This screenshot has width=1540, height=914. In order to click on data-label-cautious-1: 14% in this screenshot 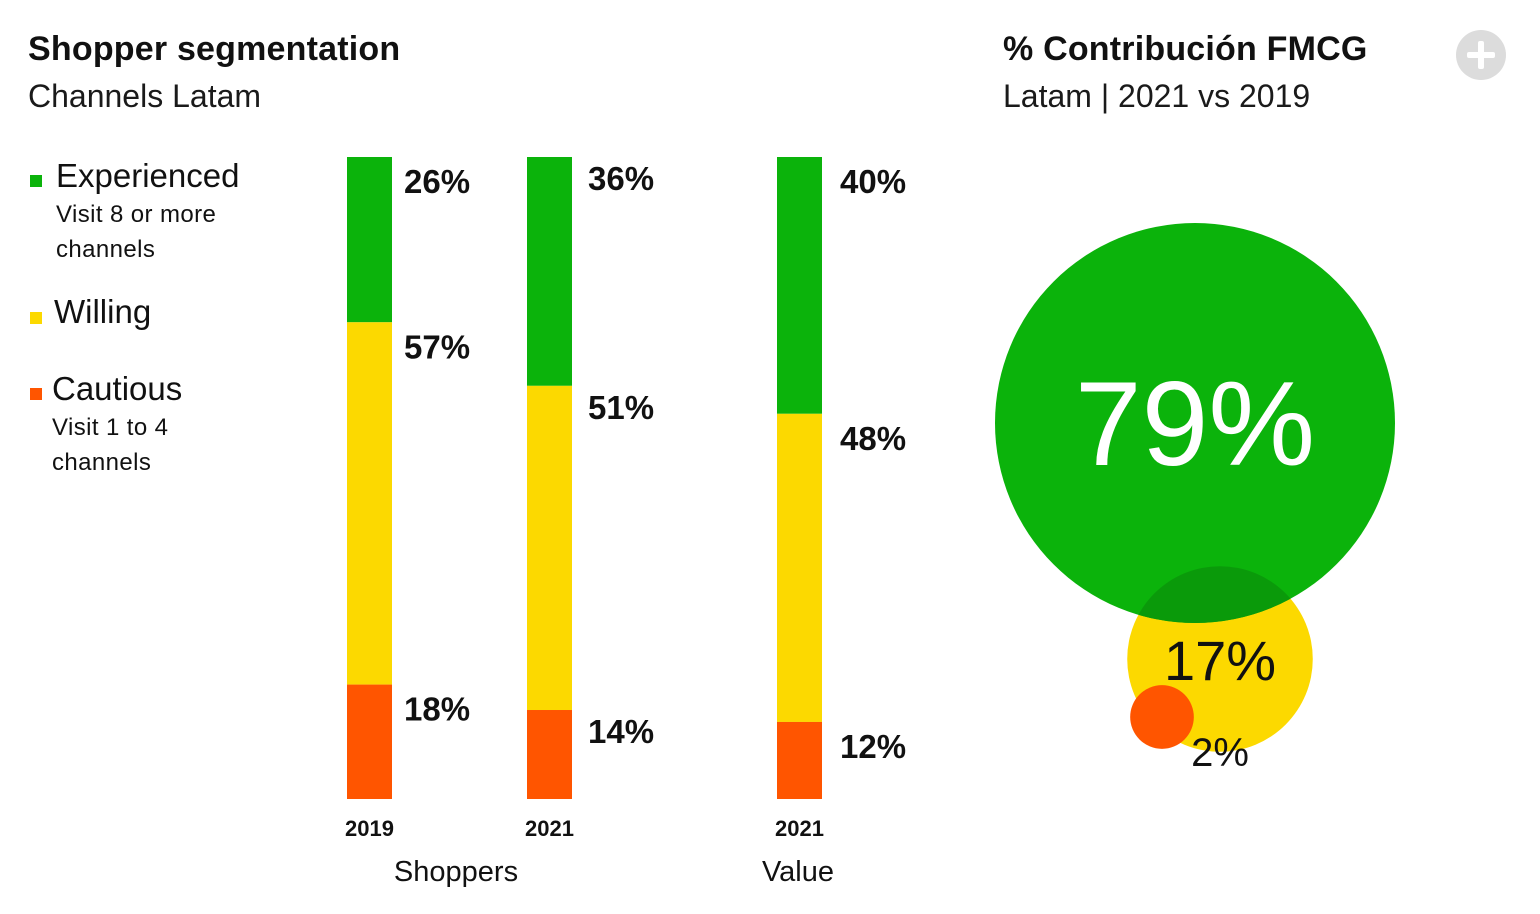, I will do `click(621, 731)`.